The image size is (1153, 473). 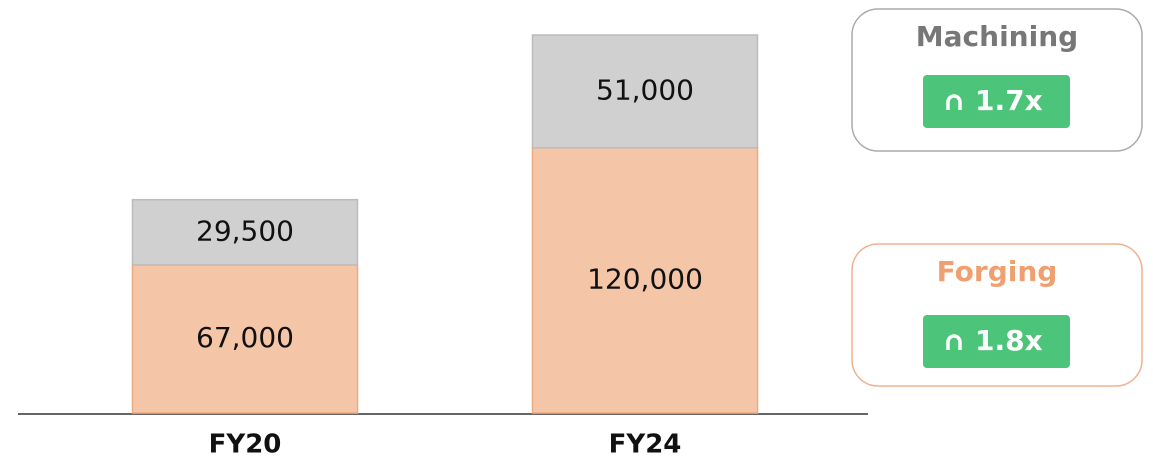 What do you see at coordinates (645, 445) in the screenshot?
I see `x-tick-label: FY24` at bounding box center [645, 445].